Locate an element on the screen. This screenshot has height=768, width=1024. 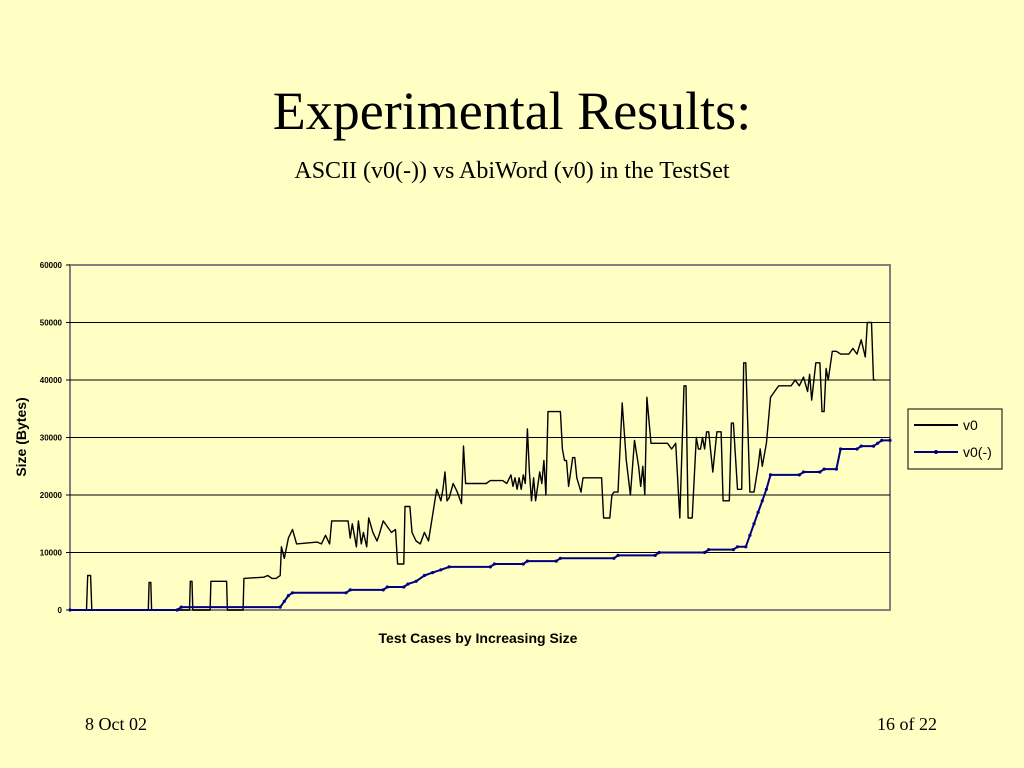
y-tick-label: 30000 is located at coordinates (51, 438).